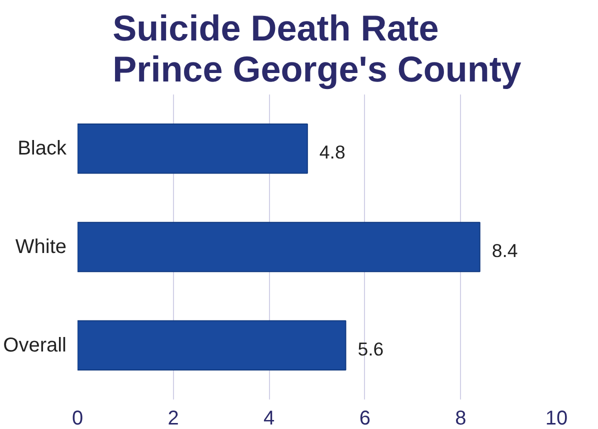 Image resolution: width=598 pixels, height=429 pixels. I want to click on data-label: 4.8, so click(332, 152).